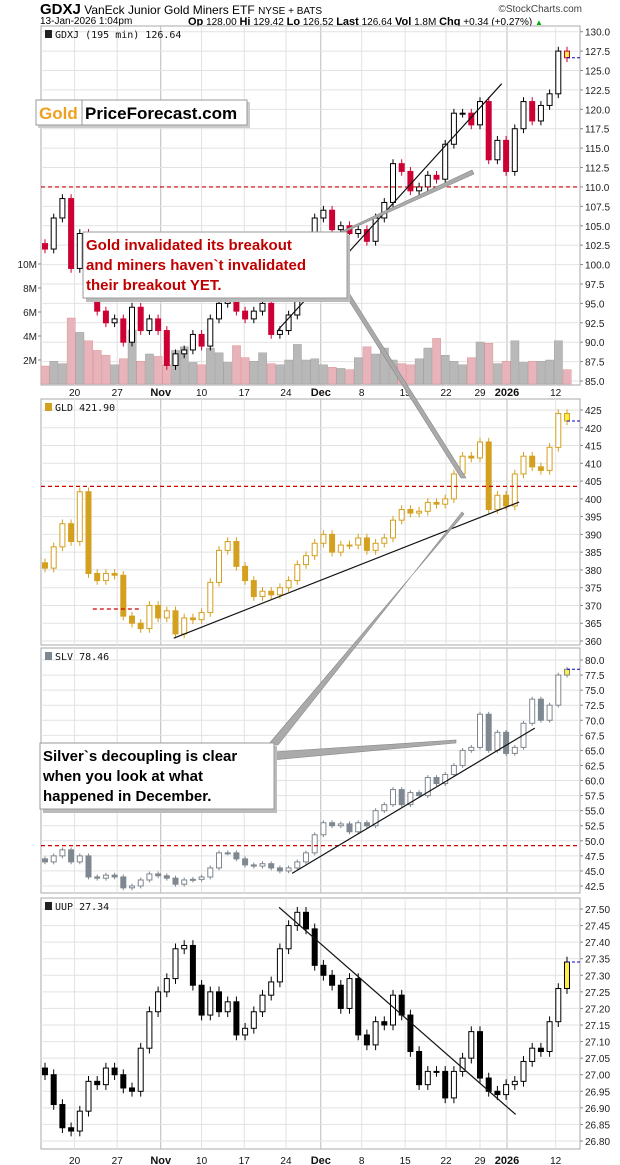  Describe the element at coordinates (447, 393) in the screenshot. I see `x-axis-label: 22` at that location.